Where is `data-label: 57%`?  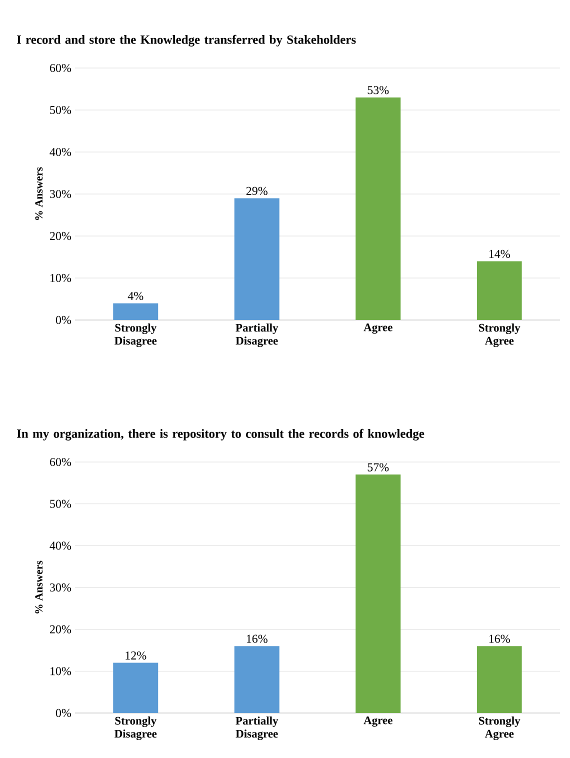
data-label: 57% is located at coordinates (378, 467).